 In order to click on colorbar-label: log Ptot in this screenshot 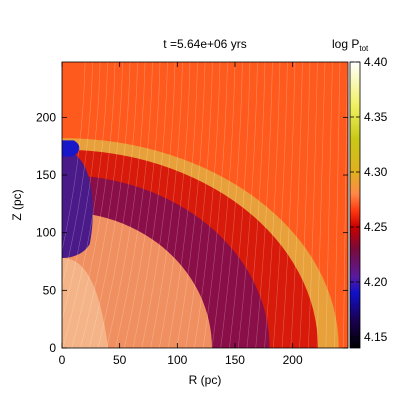, I will do `click(350, 45)`.